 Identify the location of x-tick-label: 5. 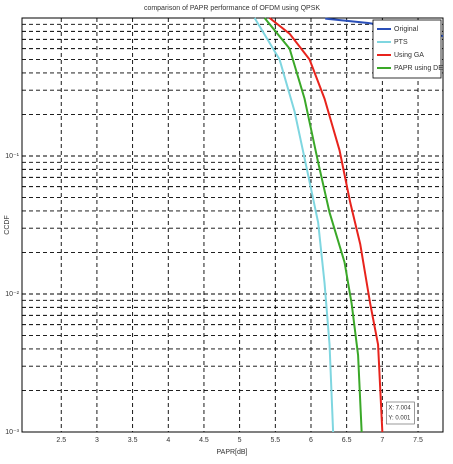
(240, 440).